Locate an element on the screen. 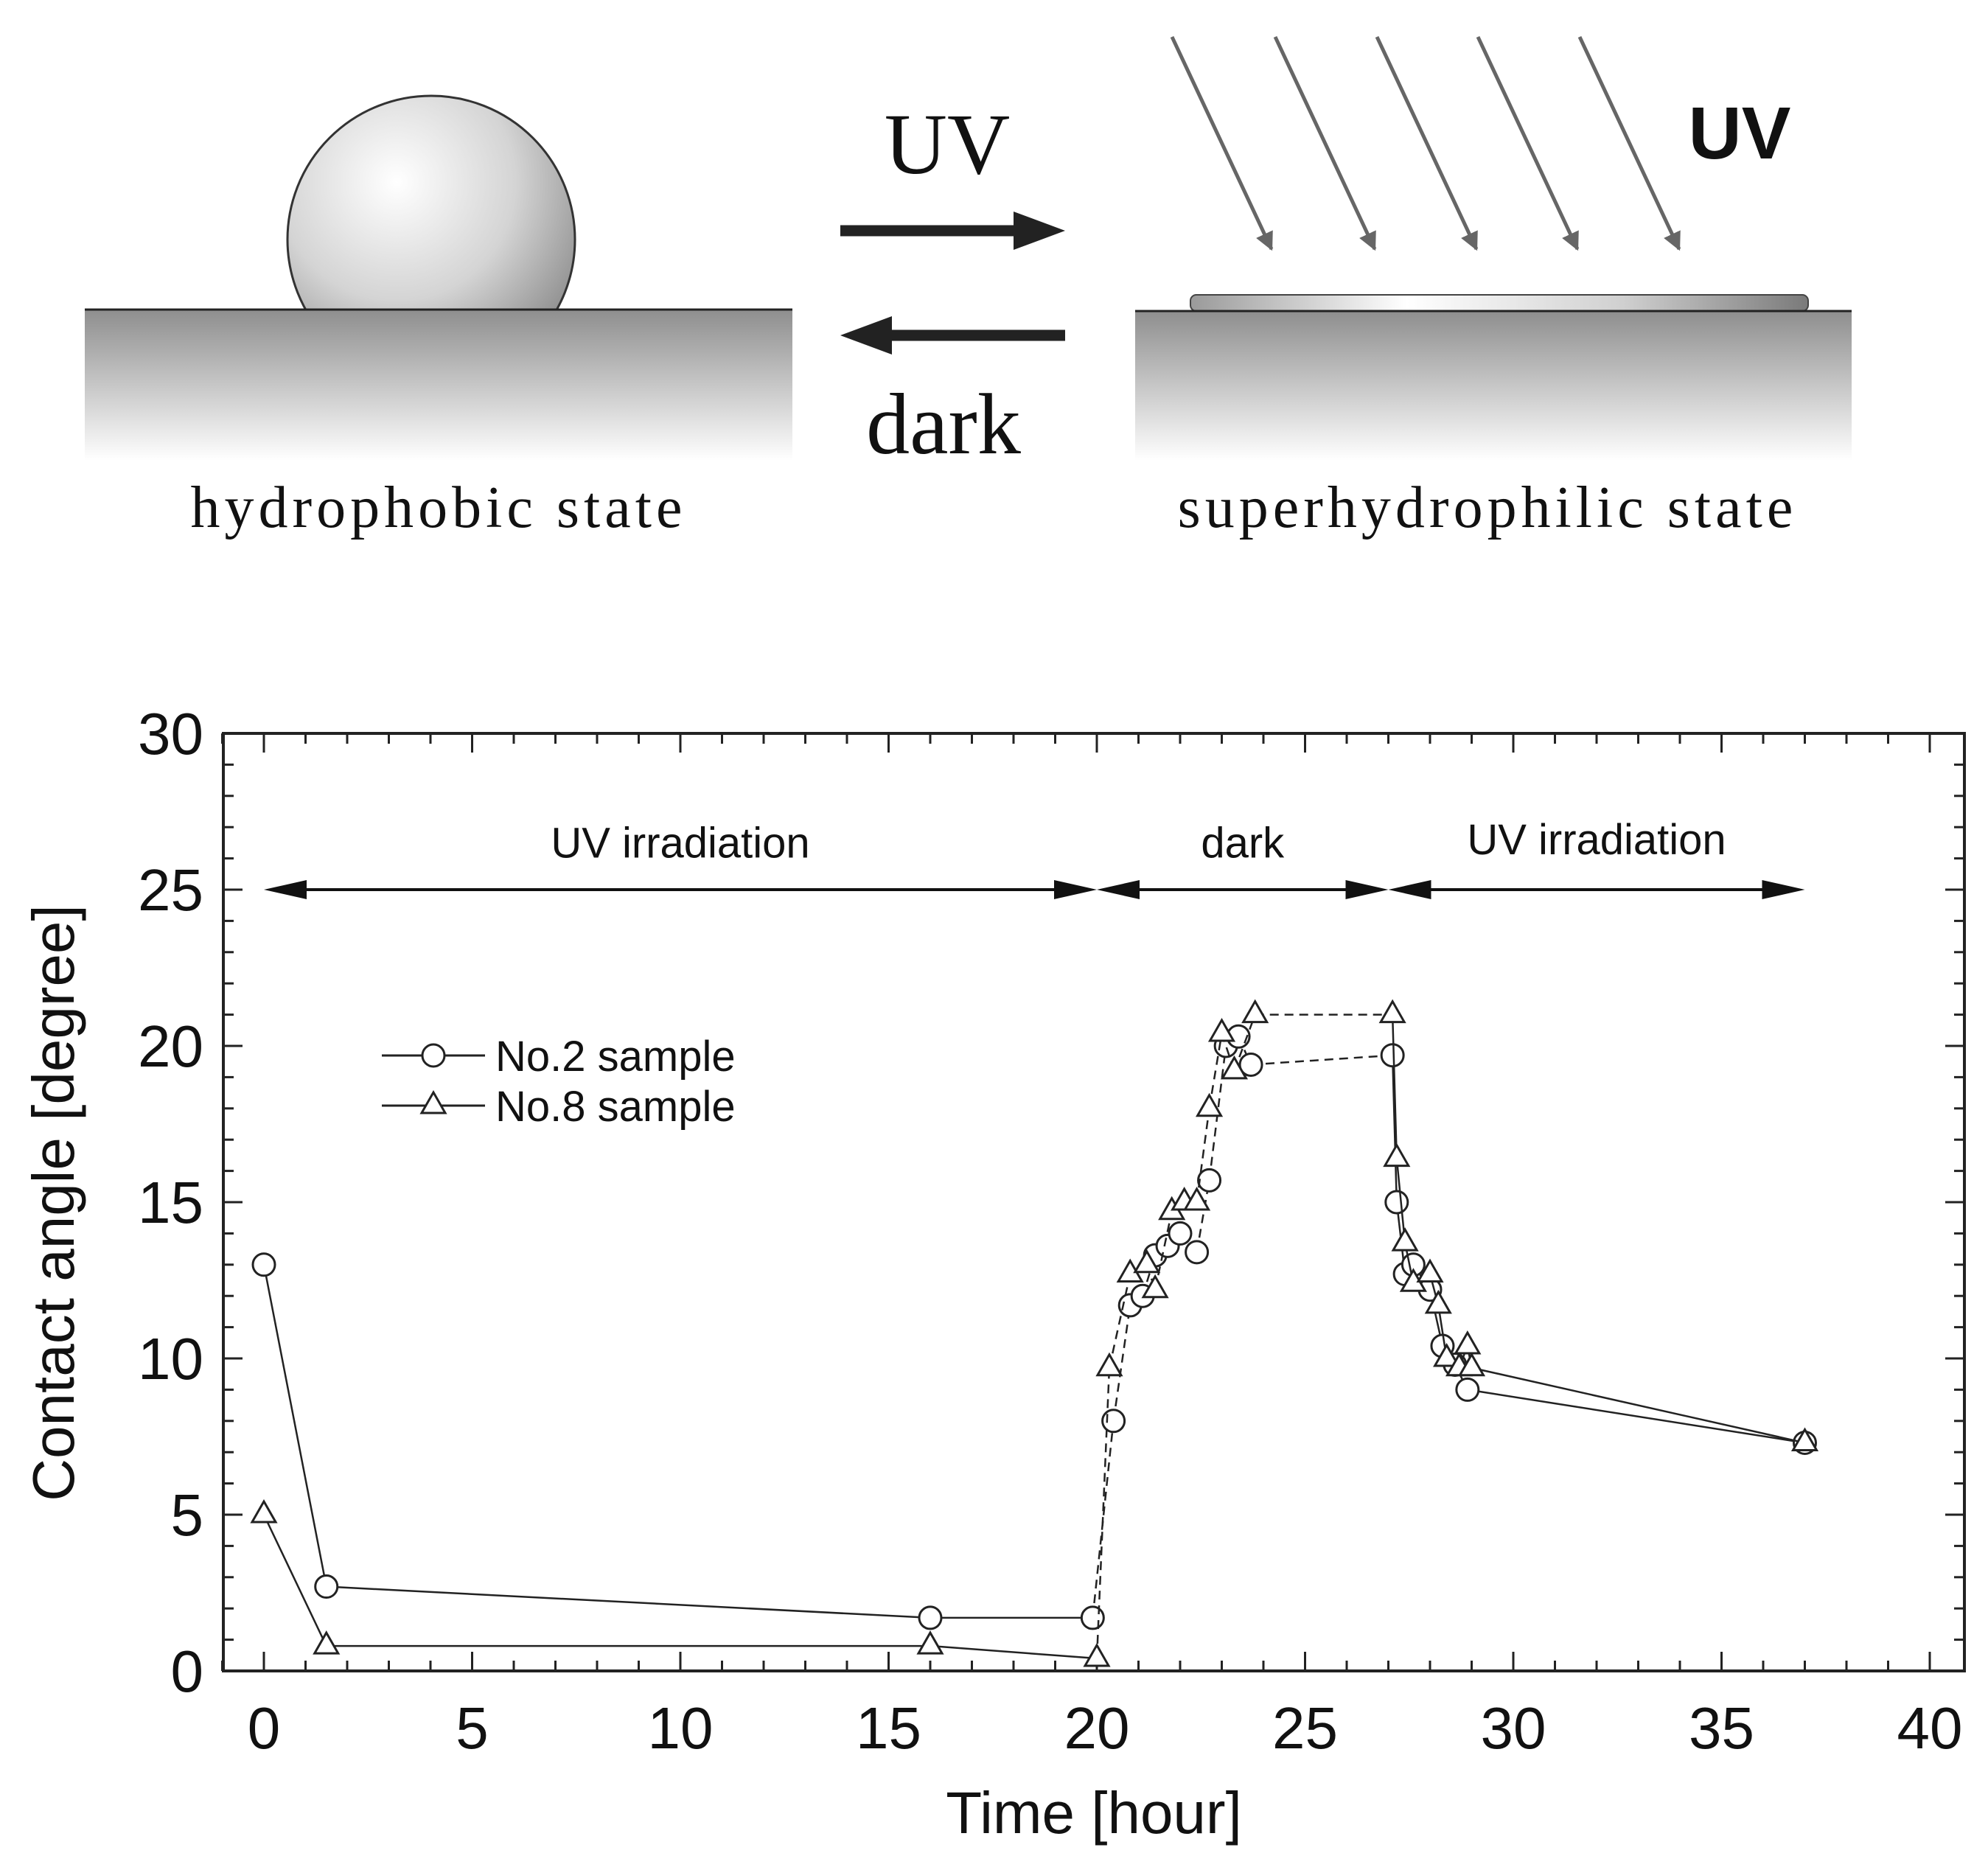 The image size is (1988, 1853). annotation-label: dark is located at coordinates (1243, 843).